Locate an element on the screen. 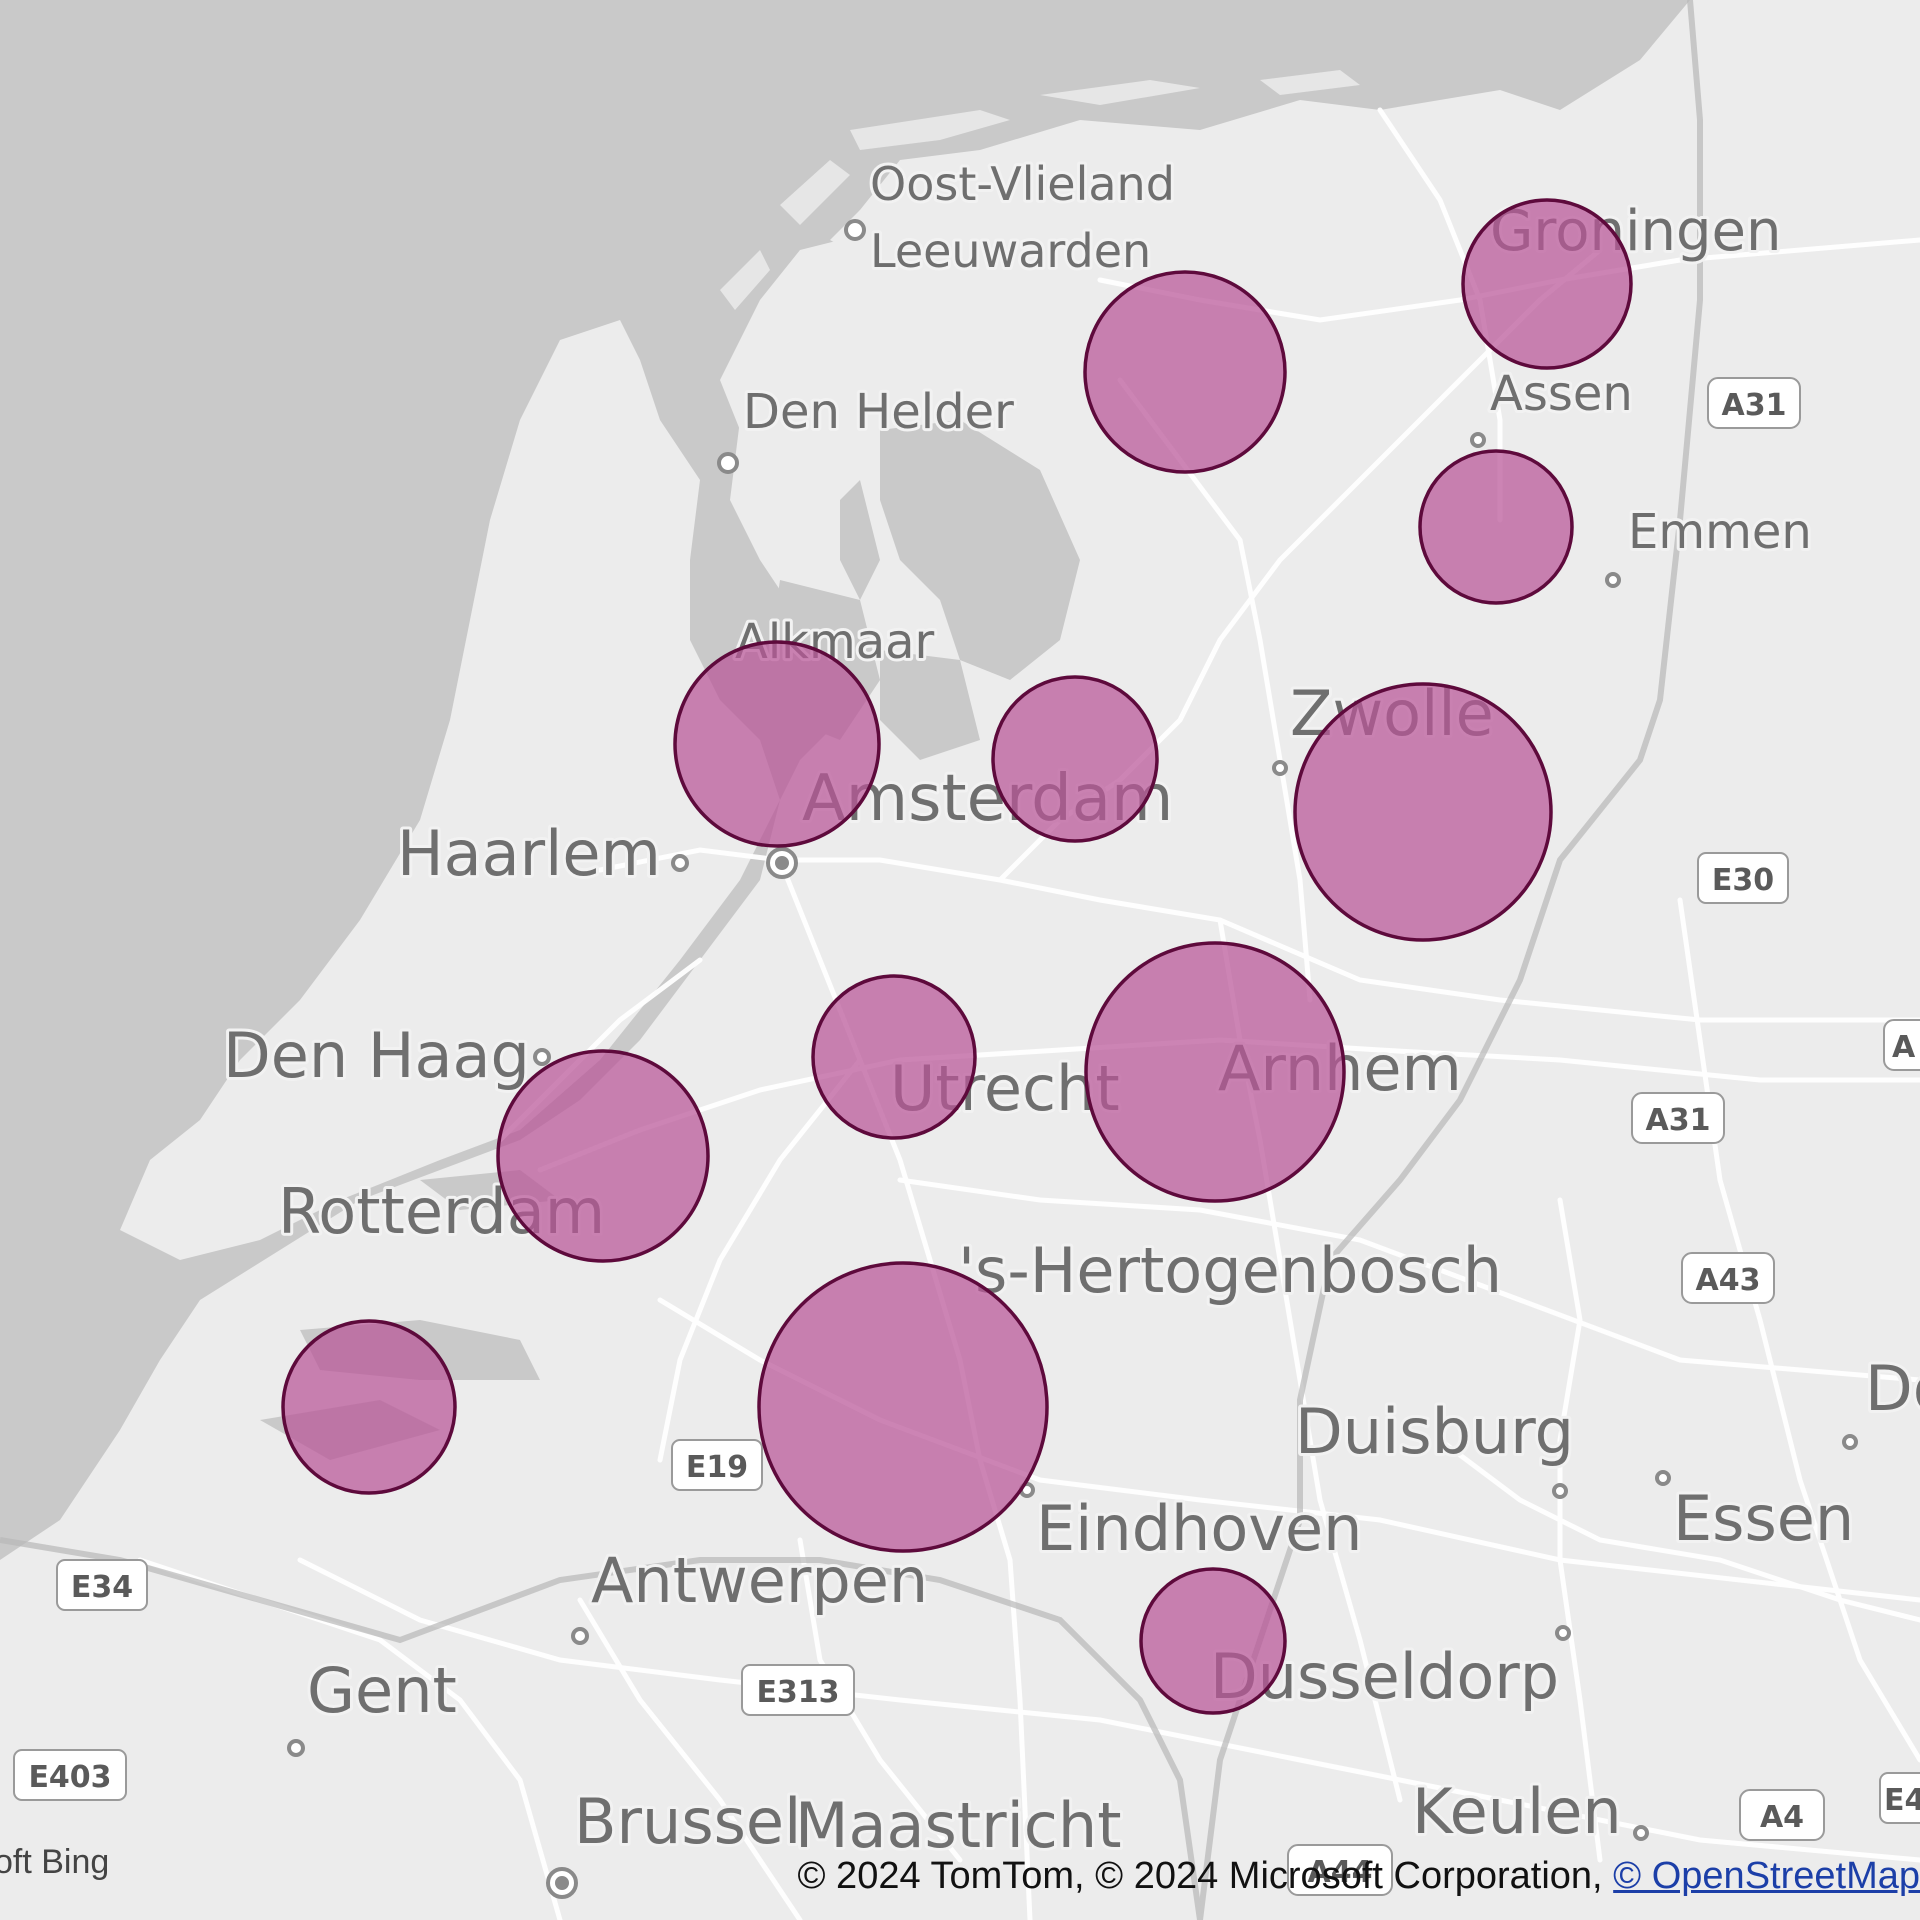 The image size is (1920, 1920). svg-text: A43 is located at coordinates (1728, 1280).